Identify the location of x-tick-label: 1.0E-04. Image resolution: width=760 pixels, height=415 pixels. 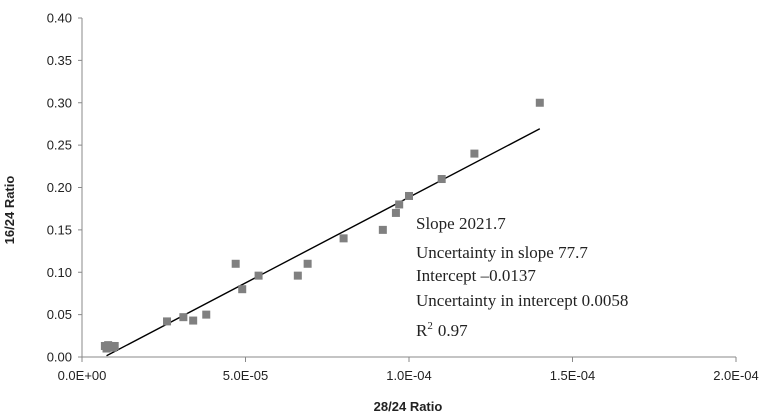
(409, 375).